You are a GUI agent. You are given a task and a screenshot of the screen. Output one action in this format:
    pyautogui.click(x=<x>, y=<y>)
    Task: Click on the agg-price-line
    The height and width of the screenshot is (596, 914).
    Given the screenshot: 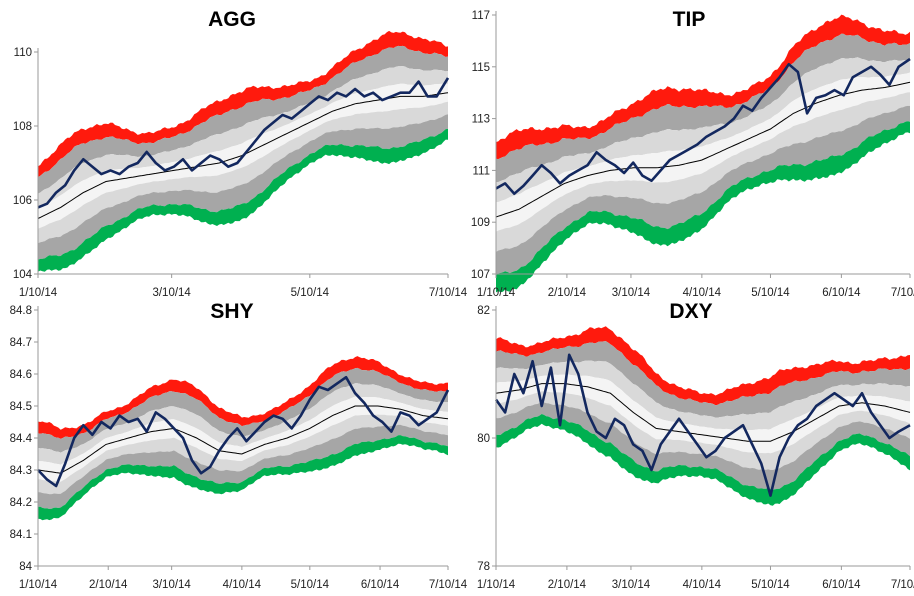 What is the action you would take?
    pyautogui.click(x=243, y=143)
    